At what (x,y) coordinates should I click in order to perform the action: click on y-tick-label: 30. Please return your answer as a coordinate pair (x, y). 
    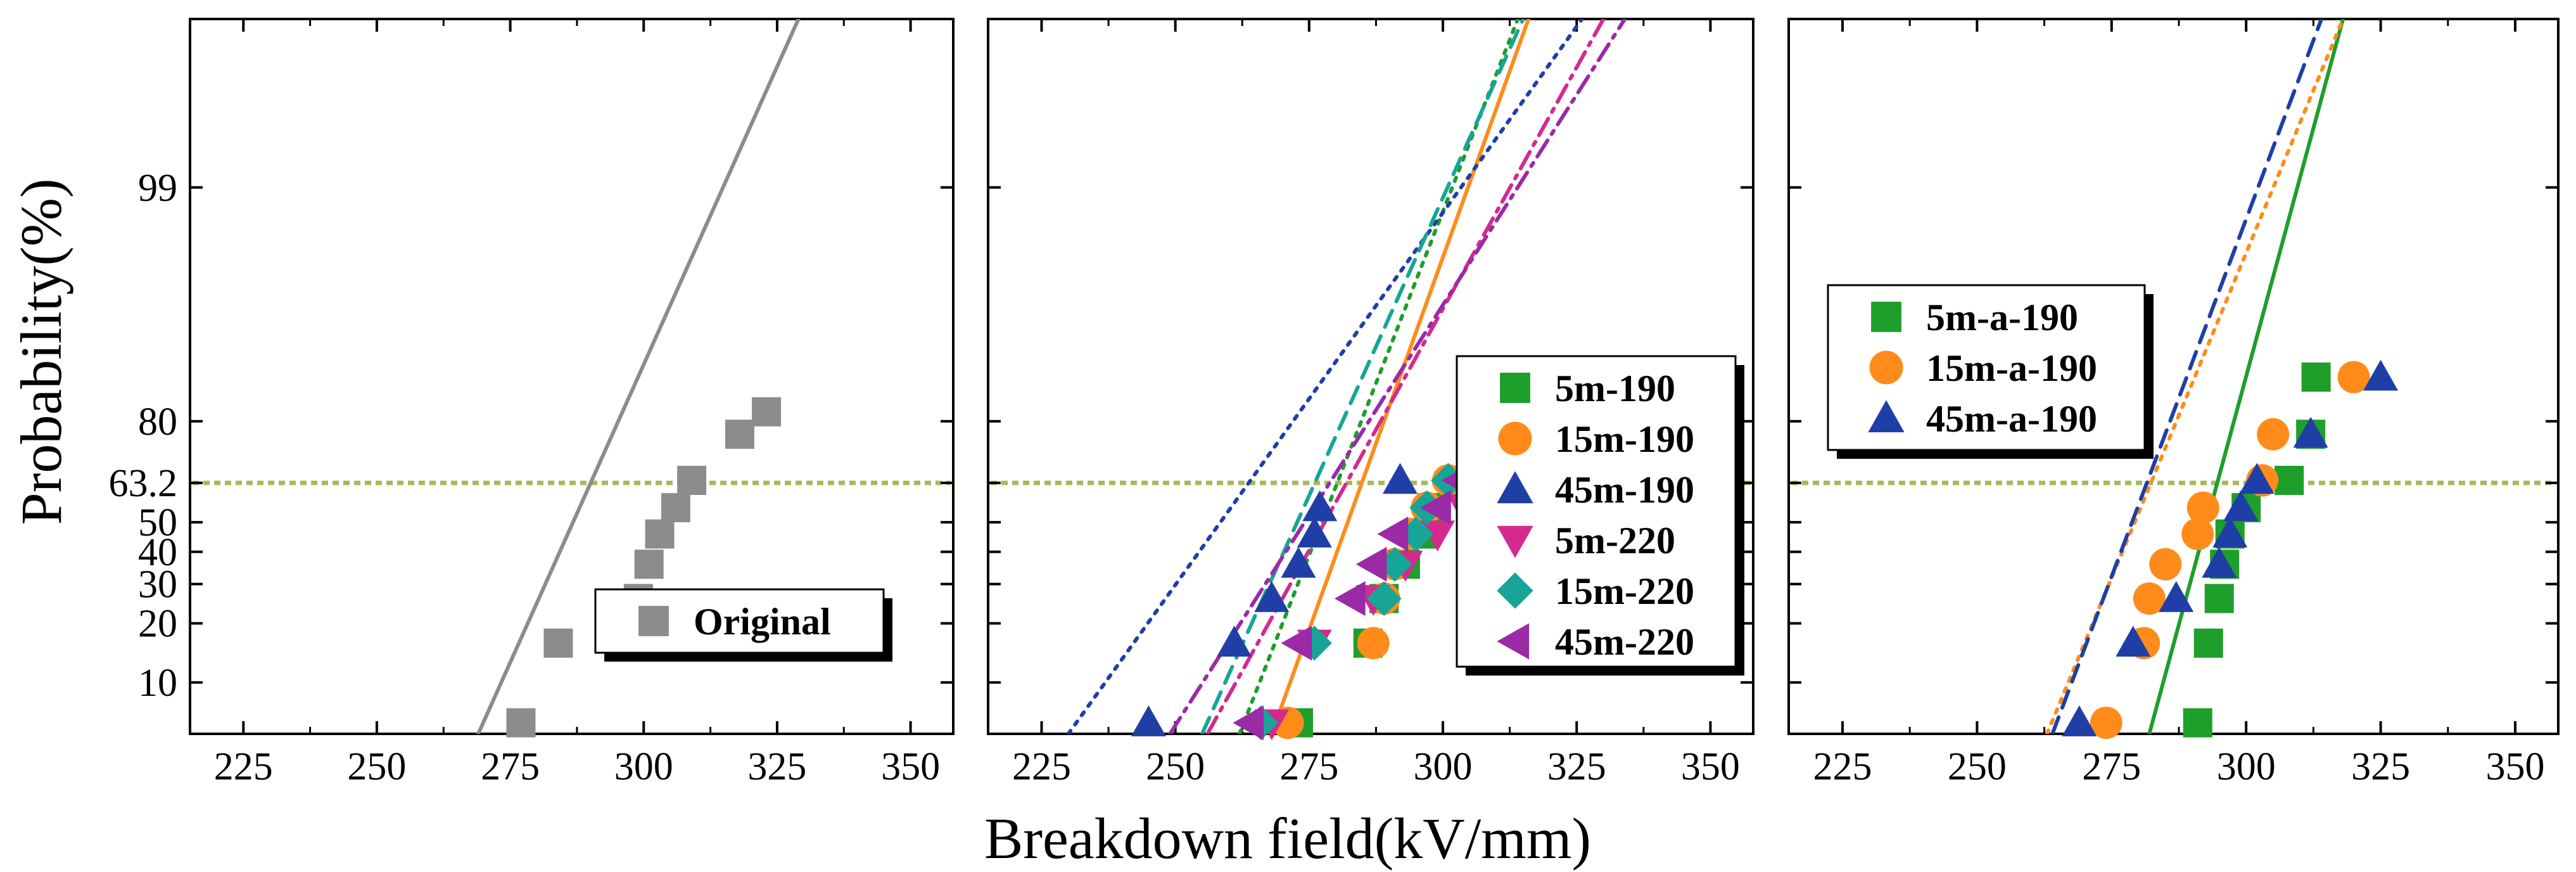
    Looking at the image, I should click on (157, 585).